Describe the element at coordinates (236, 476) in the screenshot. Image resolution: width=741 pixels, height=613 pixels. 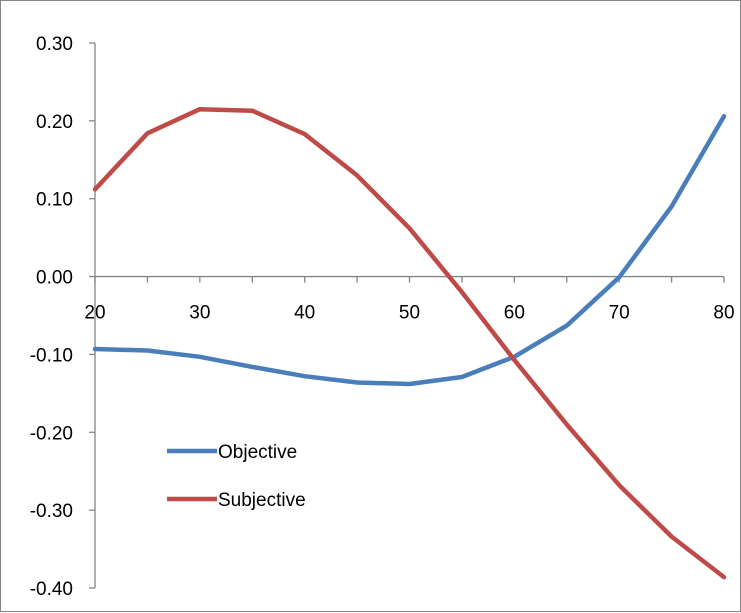
I see `legend: Objective Subjective` at that location.